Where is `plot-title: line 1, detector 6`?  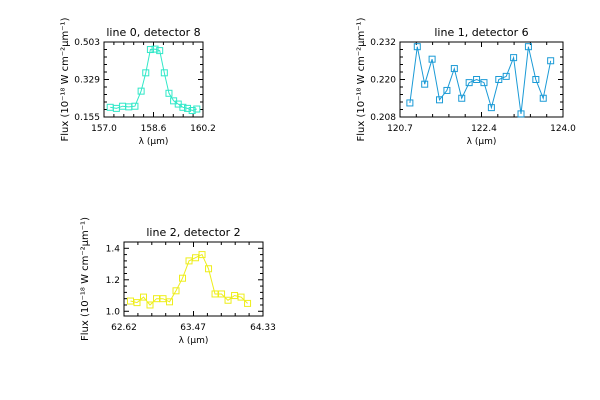
plot-title: line 1, detector 6 is located at coordinates (481, 32).